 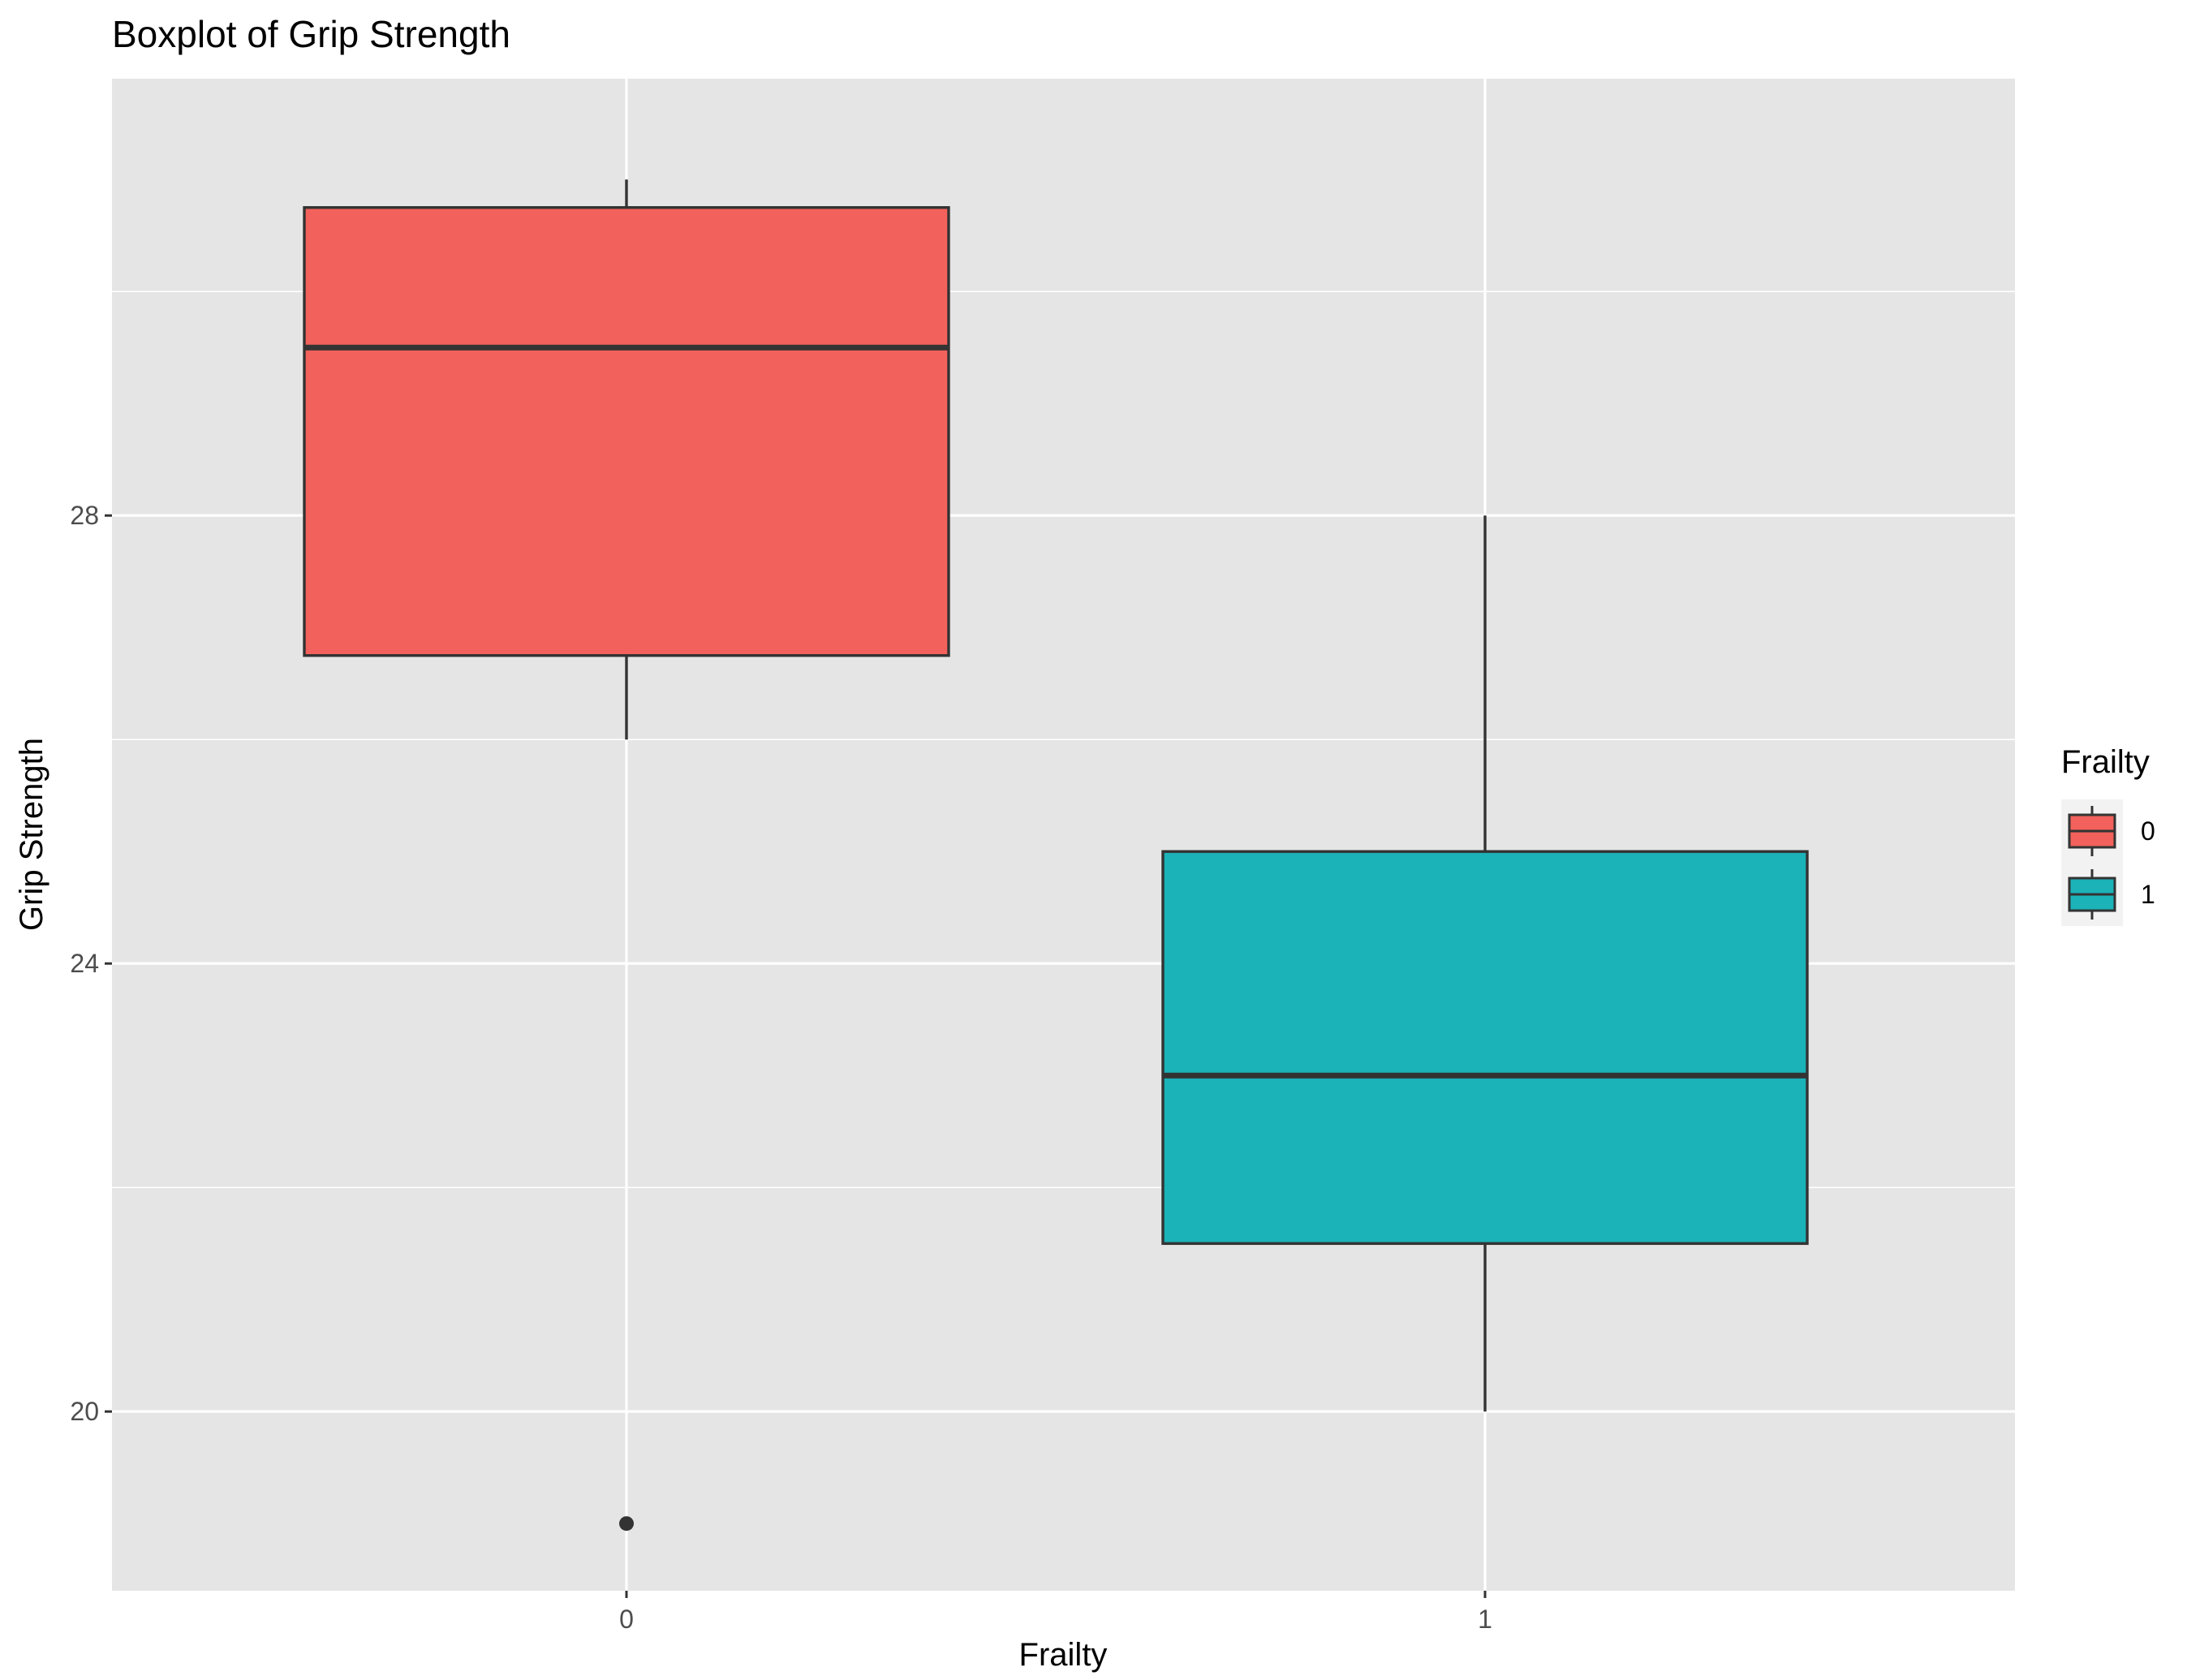 What do you see at coordinates (2148, 895) in the screenshot?
I see `legend-label: 1` at bounding box center [2148, 895].